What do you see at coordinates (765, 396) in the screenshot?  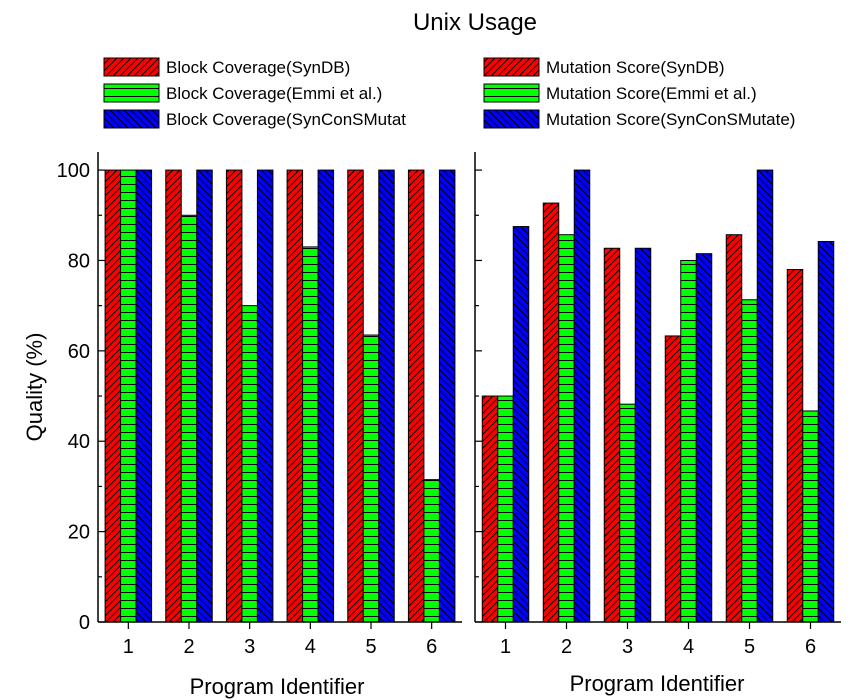 I see `right-bar-s3-c5` at bounding box center [765, 396].